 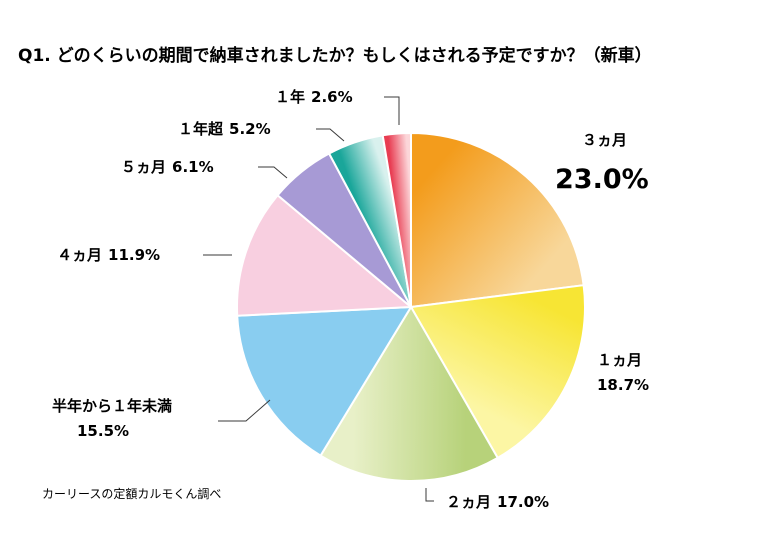 I want to click on label-3months: ３ヵ月, so click(x=604, y=140).